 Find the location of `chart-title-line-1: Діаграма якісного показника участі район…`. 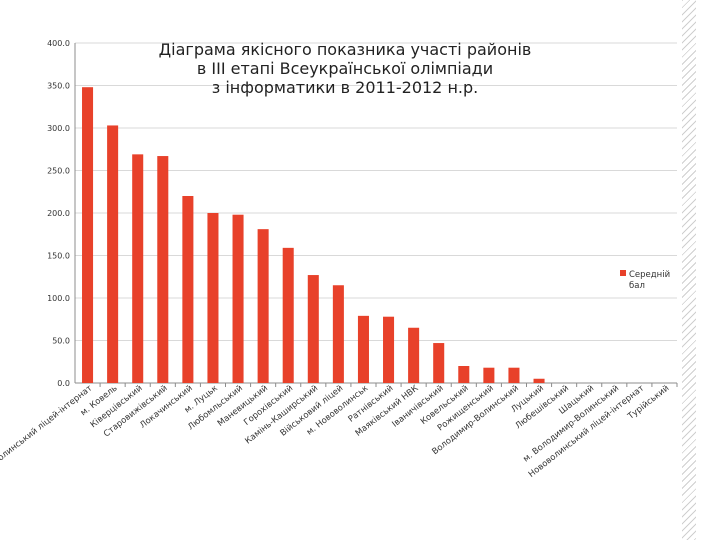

chart-title-line-1: Діаграма якісного показника участі район… is located at coordinates (345, 49).